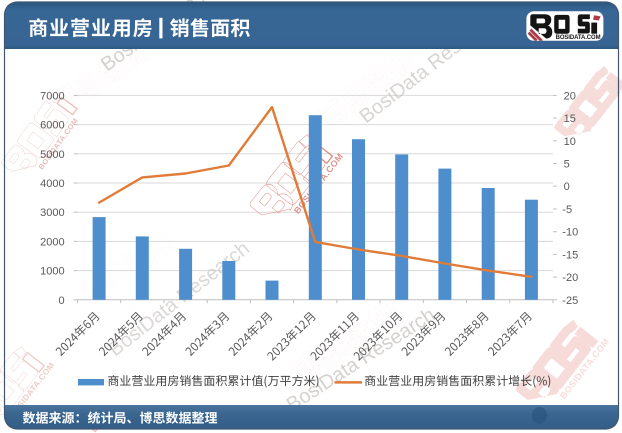  I want to click on svg-text: 15, so click(570, 119).